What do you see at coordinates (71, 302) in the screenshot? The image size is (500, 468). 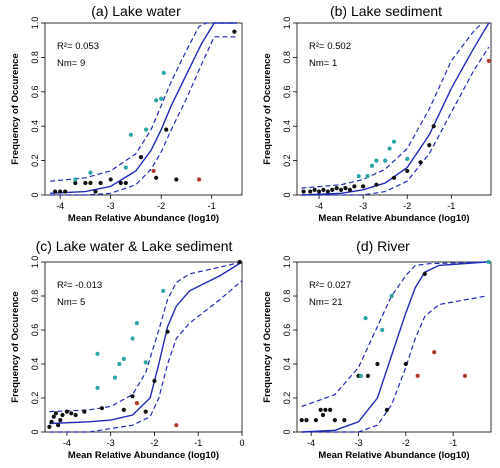 I see `nm-label: Nm= 5` at bounding box center [71, 302].